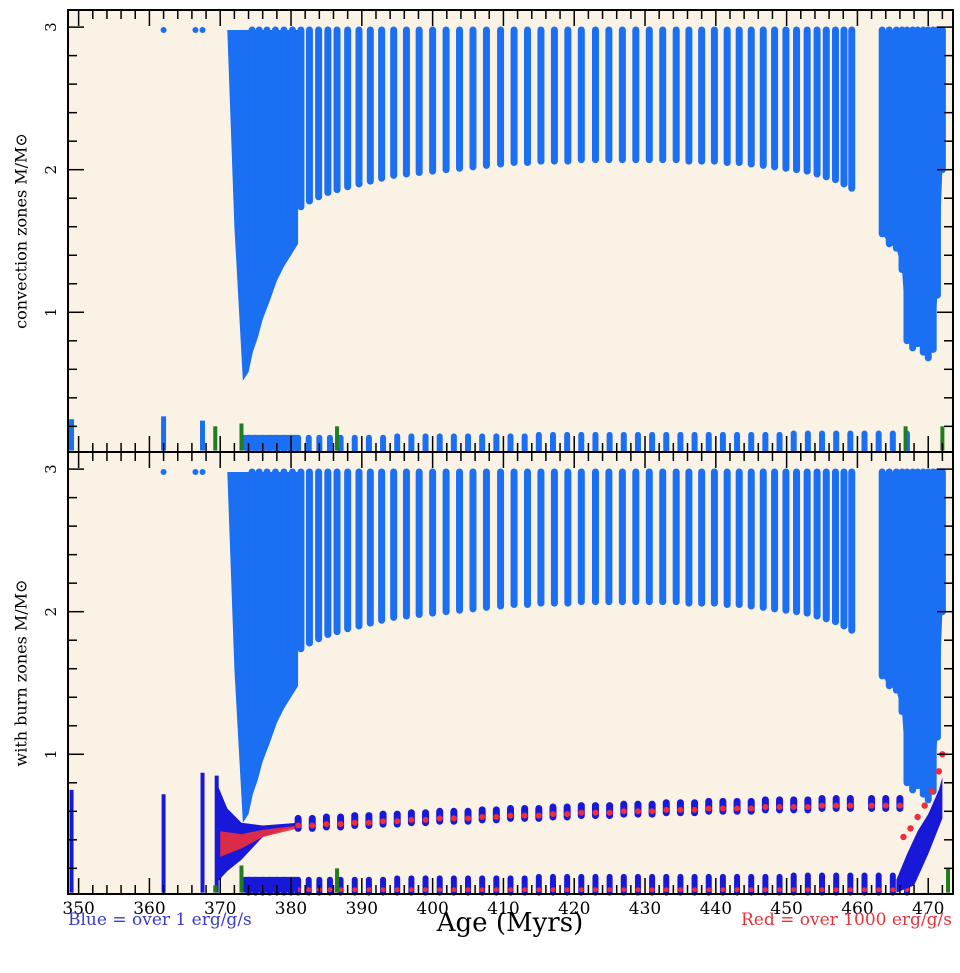 Image resolution: width=960 pixels, height=973 pixels. I want to click on x-tick-label: 420, so click(574, 909).